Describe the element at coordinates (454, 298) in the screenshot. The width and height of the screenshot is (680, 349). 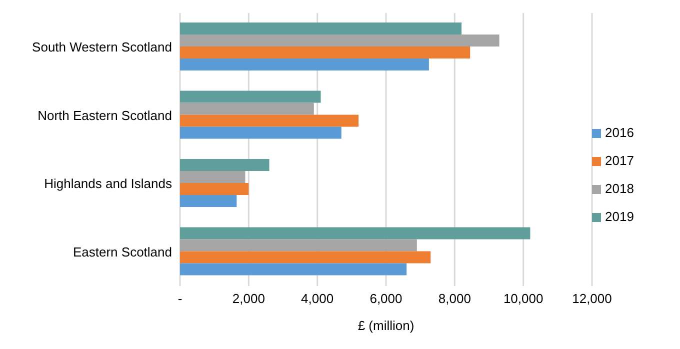
I see `x-tick-label: 8,000` at that location.